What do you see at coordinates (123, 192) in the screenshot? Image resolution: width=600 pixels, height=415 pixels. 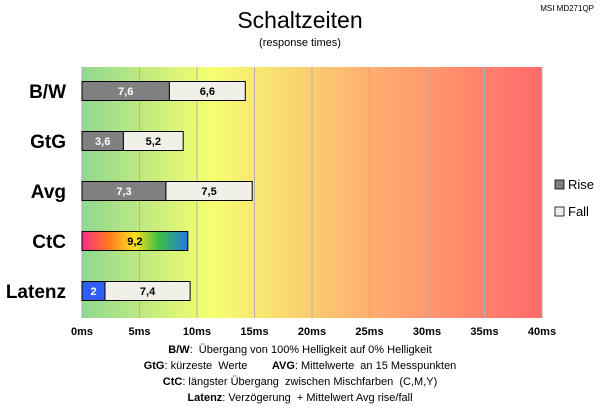 I see `value-label: 7,3` at bounding box center [123, 192].